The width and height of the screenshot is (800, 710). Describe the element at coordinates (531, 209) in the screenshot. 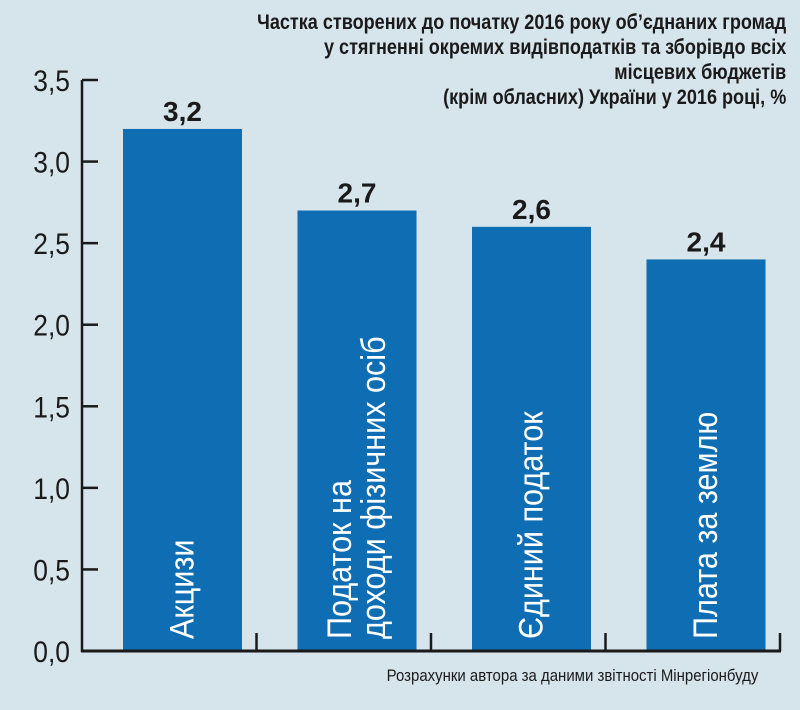

I see `value-label: 2,6` at that location.